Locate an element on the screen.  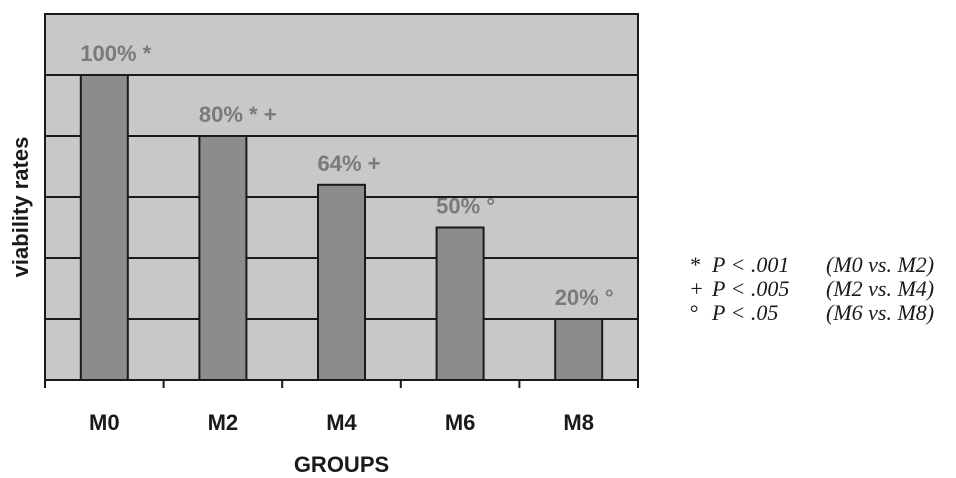
data-label-m6: 50% ° is located at coordinates (465, 206).